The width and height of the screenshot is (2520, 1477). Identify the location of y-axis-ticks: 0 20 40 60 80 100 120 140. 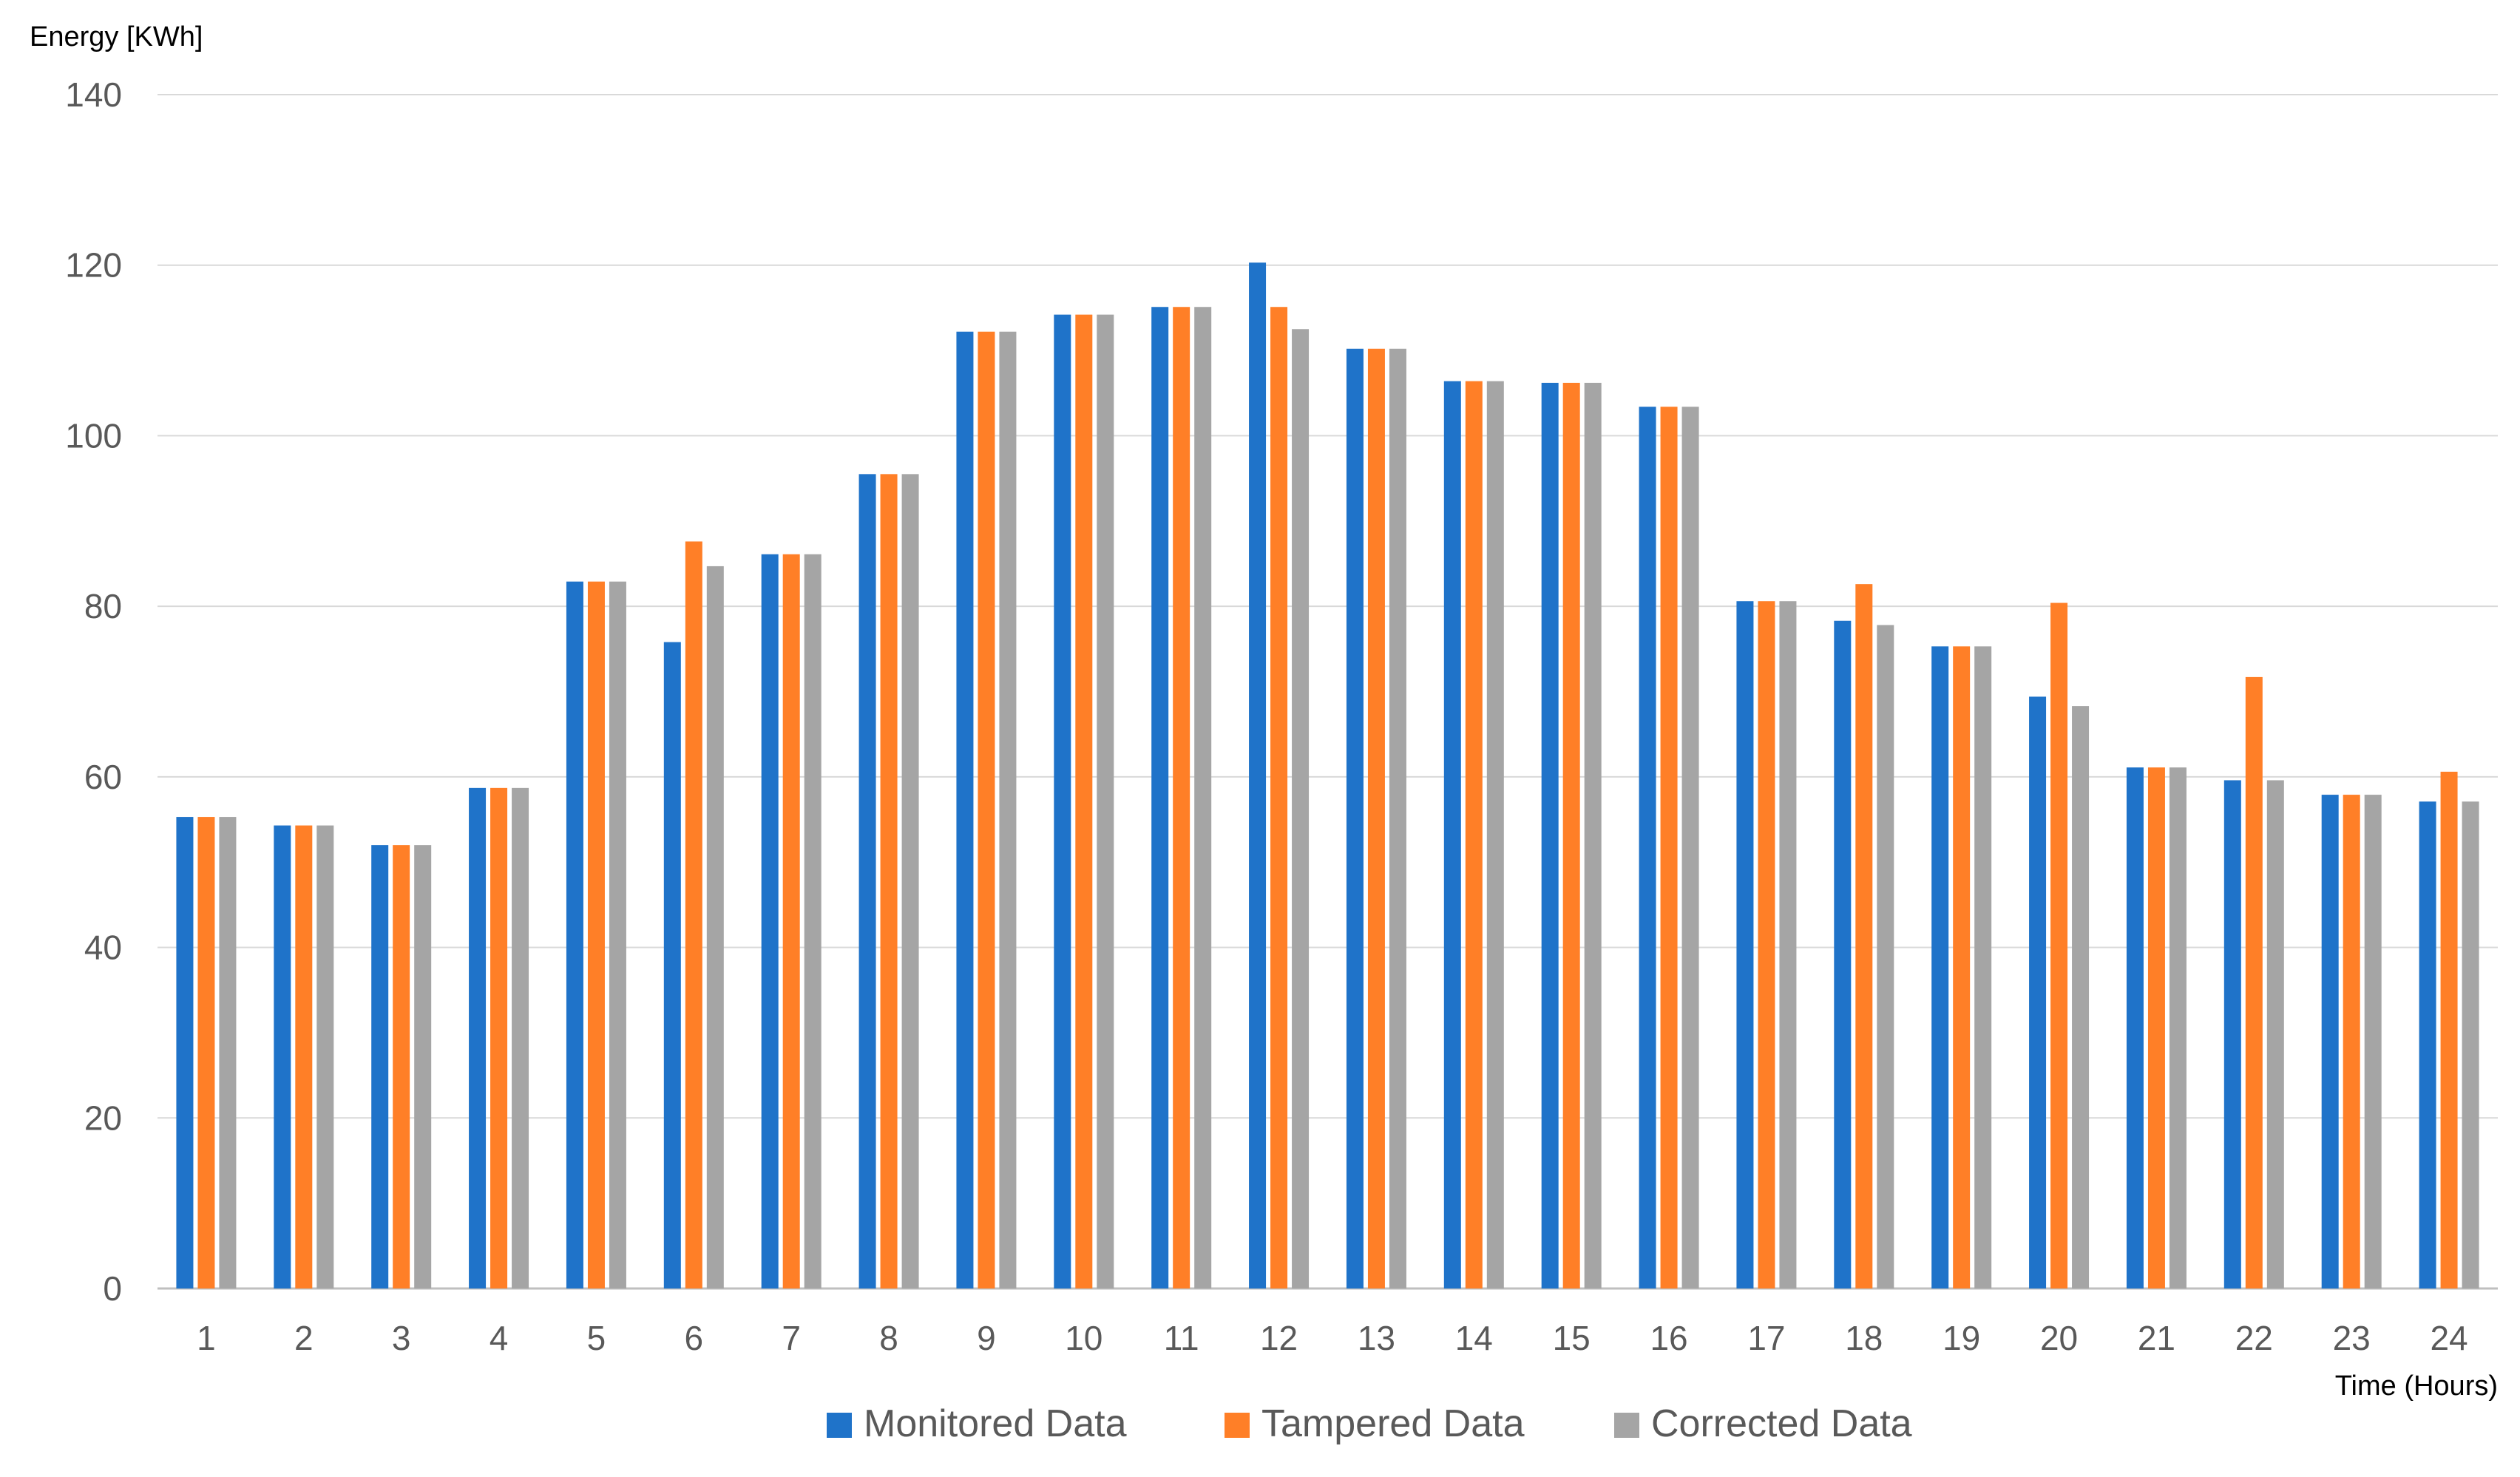
(94, 691).